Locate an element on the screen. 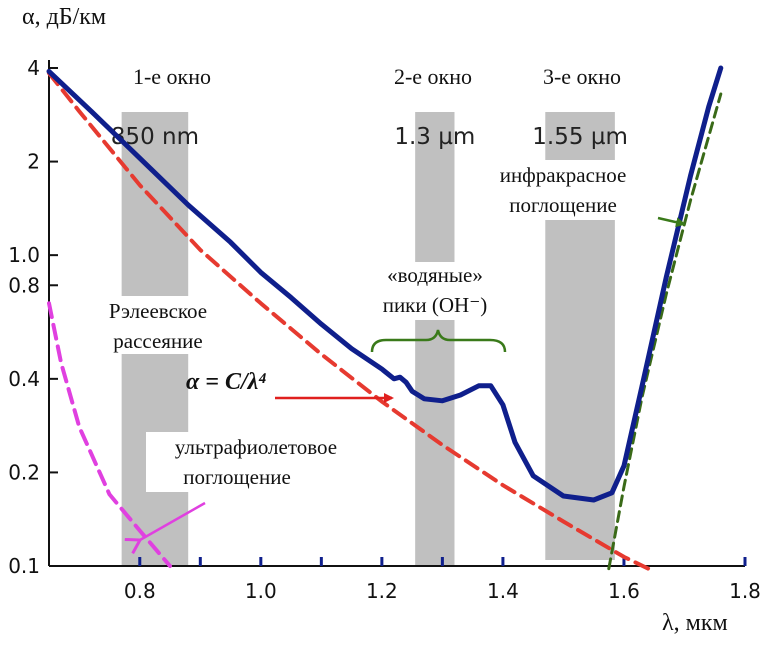 The height and width of the screenshot is (646, 774). rayleigh-label-line1: Рэлеевское is located at coordinates (158, 311).